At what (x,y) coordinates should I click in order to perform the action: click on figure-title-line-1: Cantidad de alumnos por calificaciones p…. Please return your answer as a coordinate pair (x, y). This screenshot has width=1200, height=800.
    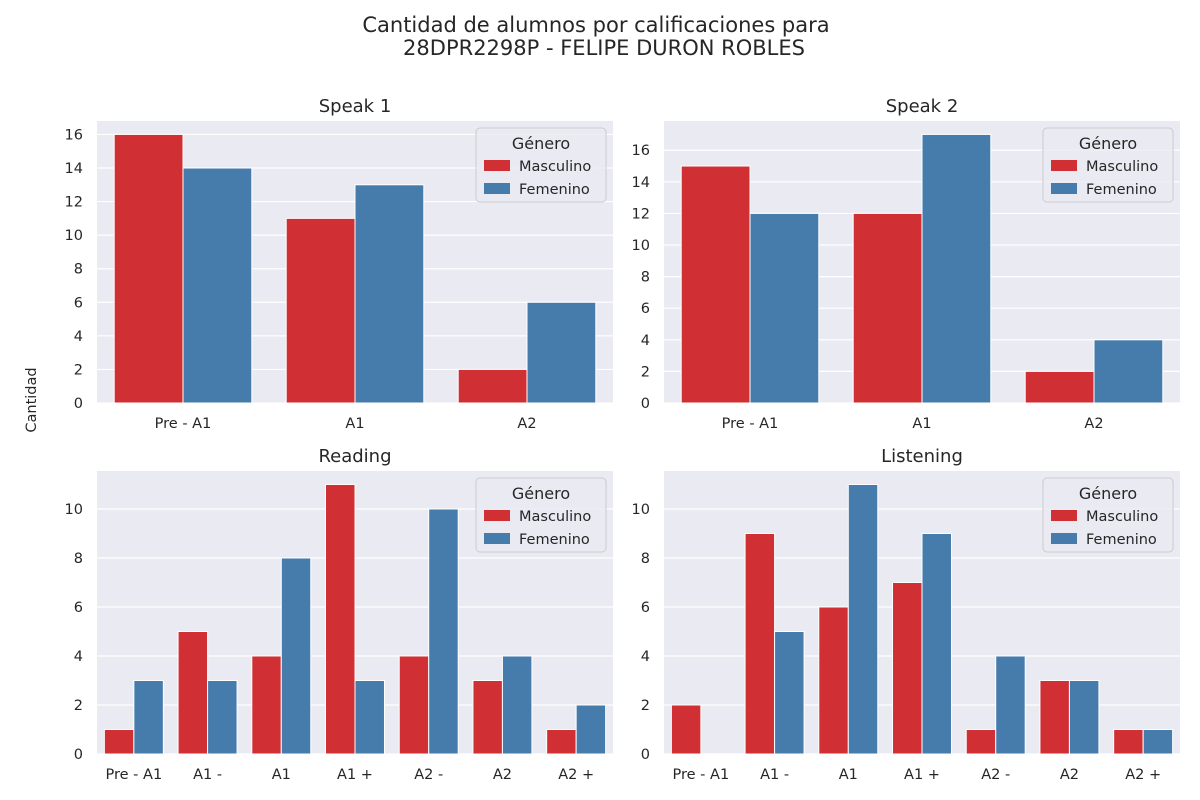
    Looking at the image, I should click on (595, 25).